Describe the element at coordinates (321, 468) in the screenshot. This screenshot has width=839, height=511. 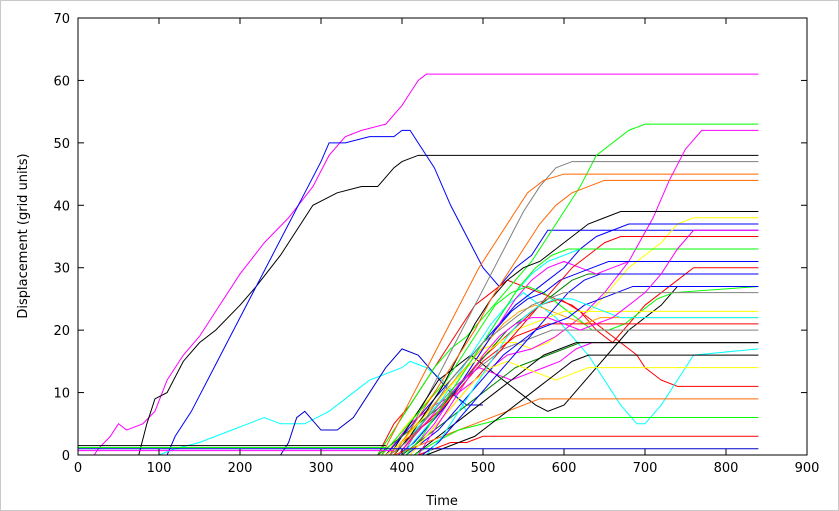
I see `x-tick-label: 300` at that location.